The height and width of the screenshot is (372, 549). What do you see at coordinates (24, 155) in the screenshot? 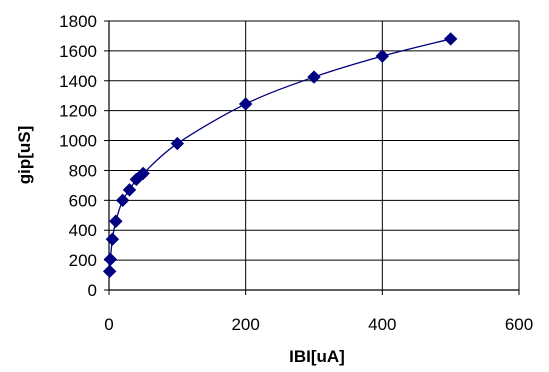
I see `y-axis-title: gip[uS]` at bounding box center [24, 155].